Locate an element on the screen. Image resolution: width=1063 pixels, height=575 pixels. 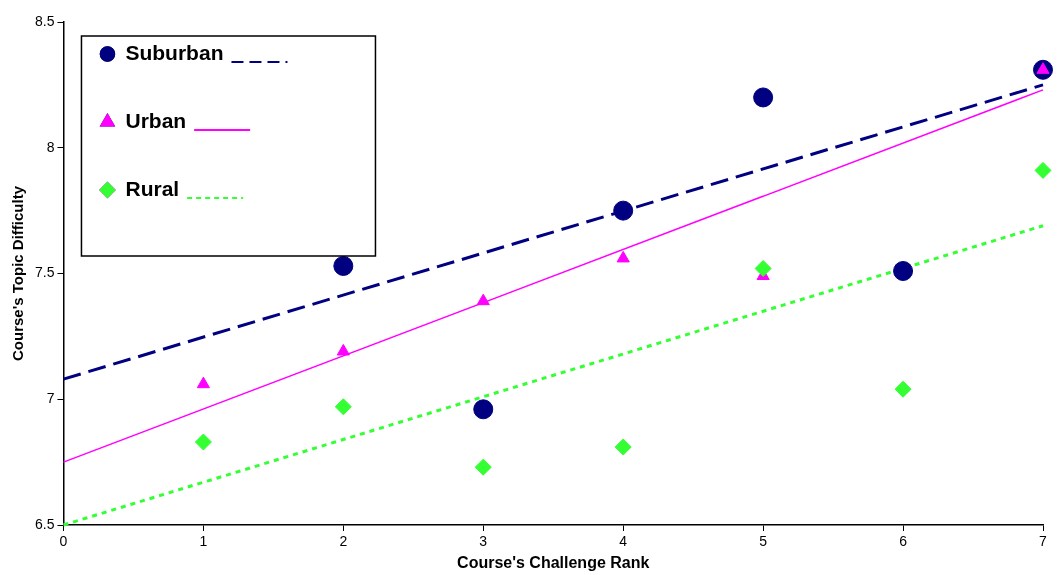
y-tick-label: 8.5 is located at coordinates (44, 20).